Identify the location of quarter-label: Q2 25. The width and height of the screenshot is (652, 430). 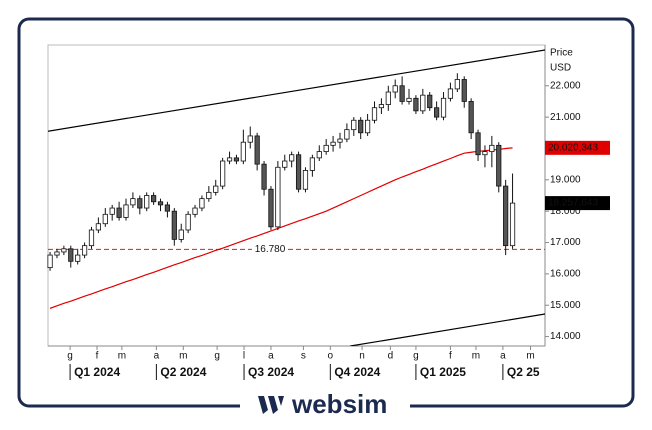
(523, 372).